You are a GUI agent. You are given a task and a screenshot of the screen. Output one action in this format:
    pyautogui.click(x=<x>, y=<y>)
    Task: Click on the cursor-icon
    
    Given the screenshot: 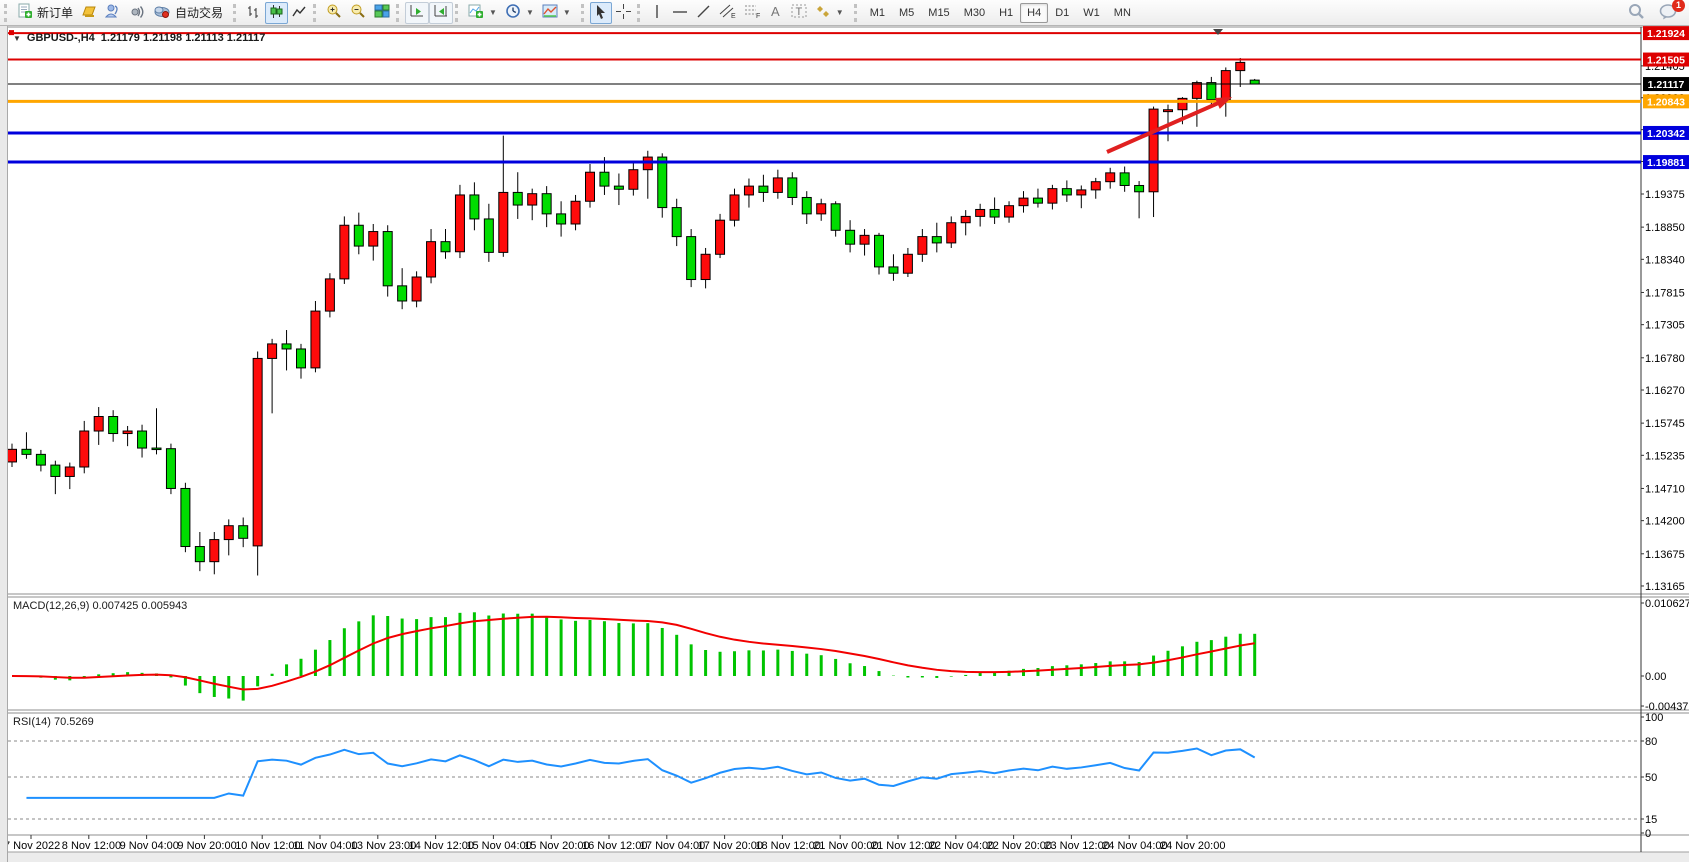 What is the action you would take?
    pyautogui.click(x=601, y=13)
    